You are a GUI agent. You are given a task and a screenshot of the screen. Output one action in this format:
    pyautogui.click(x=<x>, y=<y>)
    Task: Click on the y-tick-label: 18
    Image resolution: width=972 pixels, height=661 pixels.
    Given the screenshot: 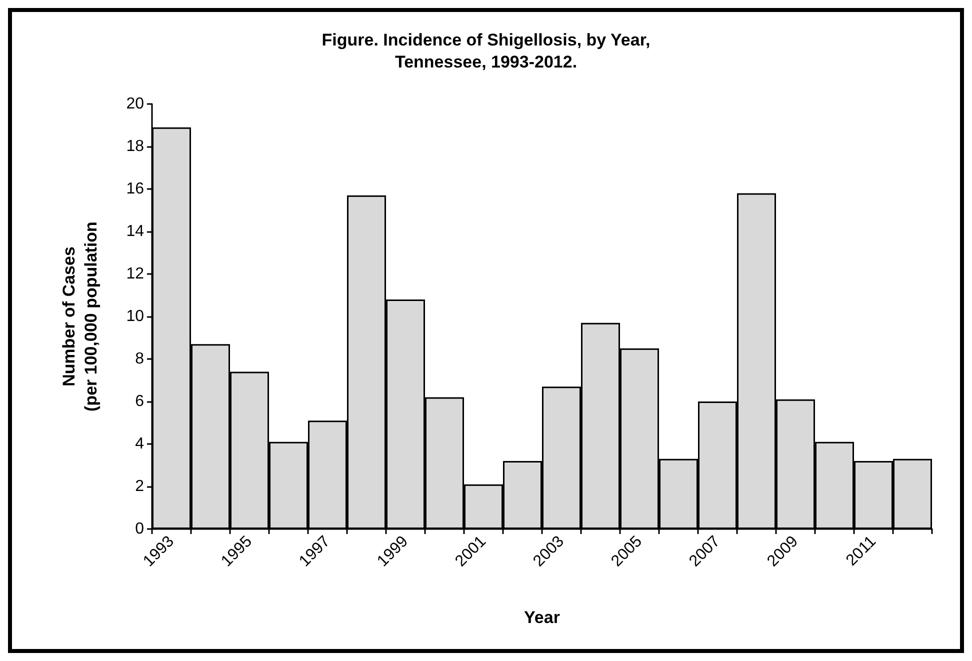 What is the action you would take?
    pyautogui.click(x=135, y=146)
    